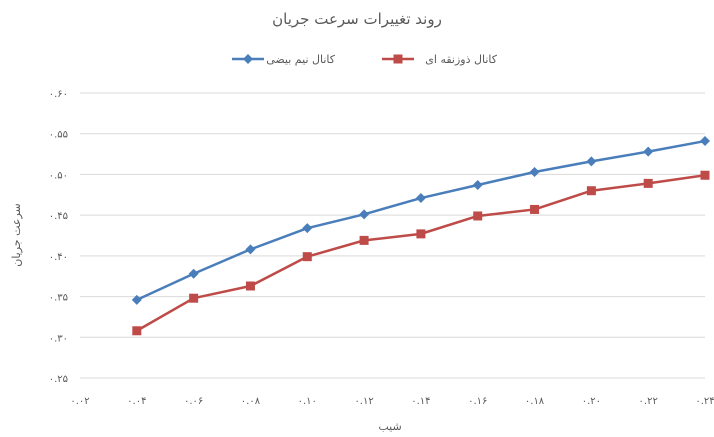 The height and width of the screenshot is (437, 714). I want to click on y-tick-label: ۰.۵۰, so click(58, 175).